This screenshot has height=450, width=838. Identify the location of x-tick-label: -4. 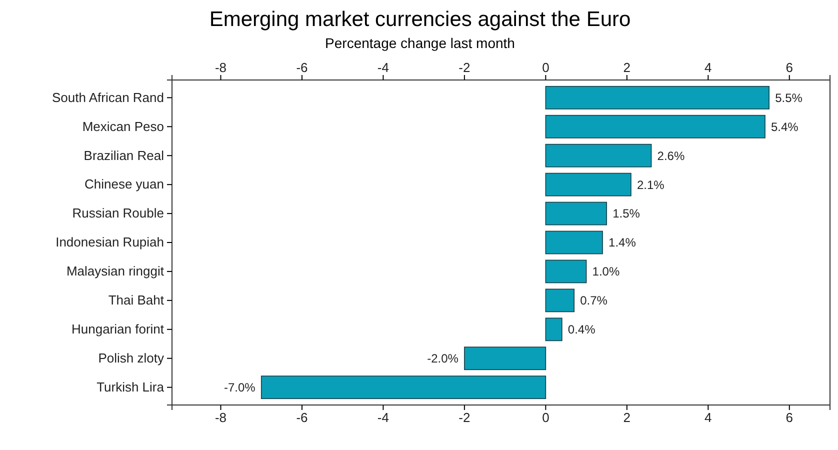
(383, 67).